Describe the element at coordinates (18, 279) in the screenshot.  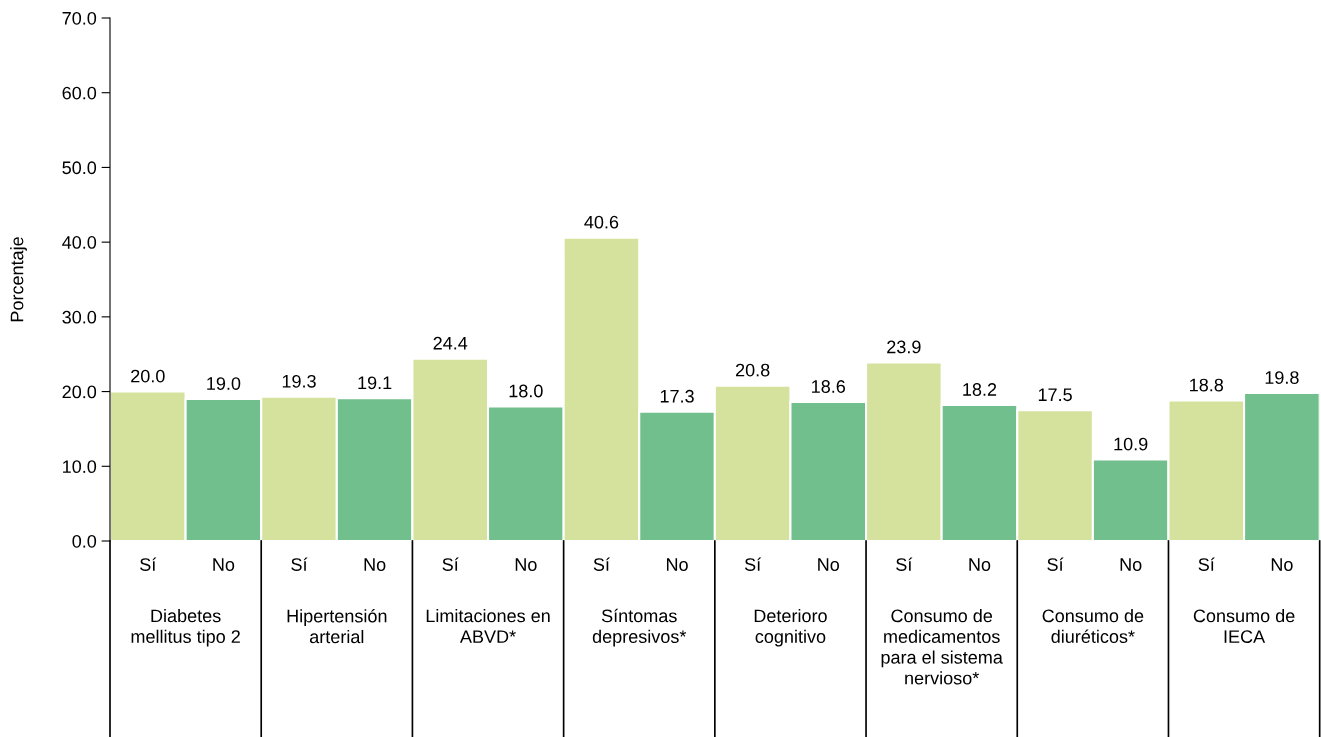
I see `y-axis-title: Porcentaje` at that location.